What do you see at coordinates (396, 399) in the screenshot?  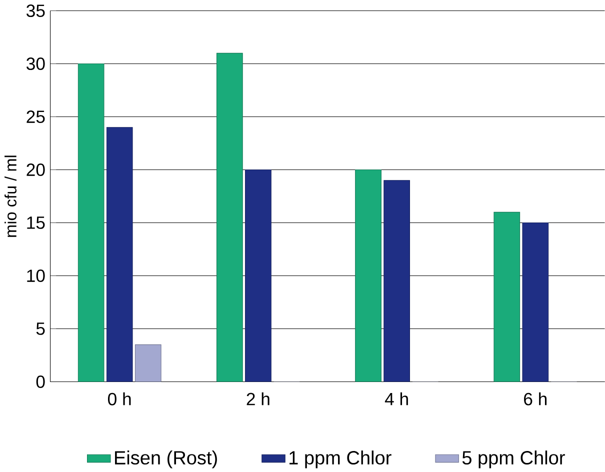 I see `x-tick-label: 4 h` at bounding box center [396, 399].